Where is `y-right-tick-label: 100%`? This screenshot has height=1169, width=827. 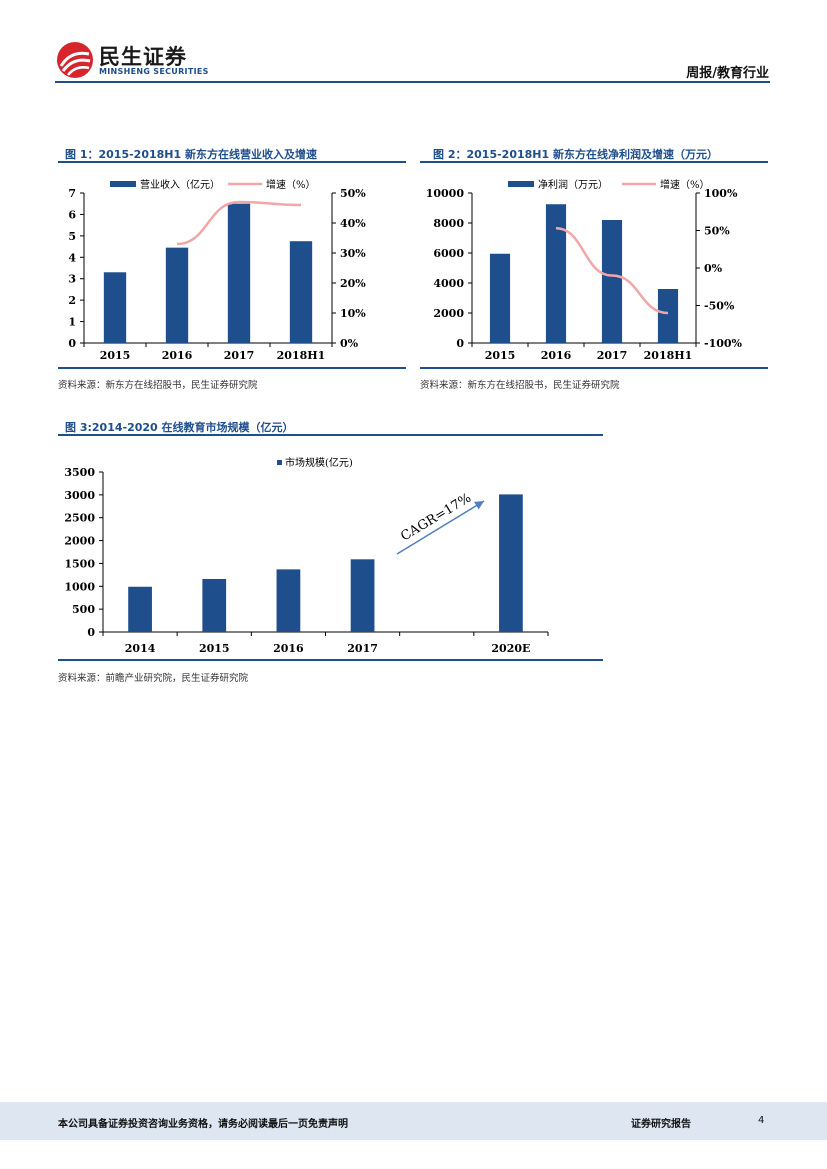 y-right-tick-label: 100% is located at coordinates (721, 193).